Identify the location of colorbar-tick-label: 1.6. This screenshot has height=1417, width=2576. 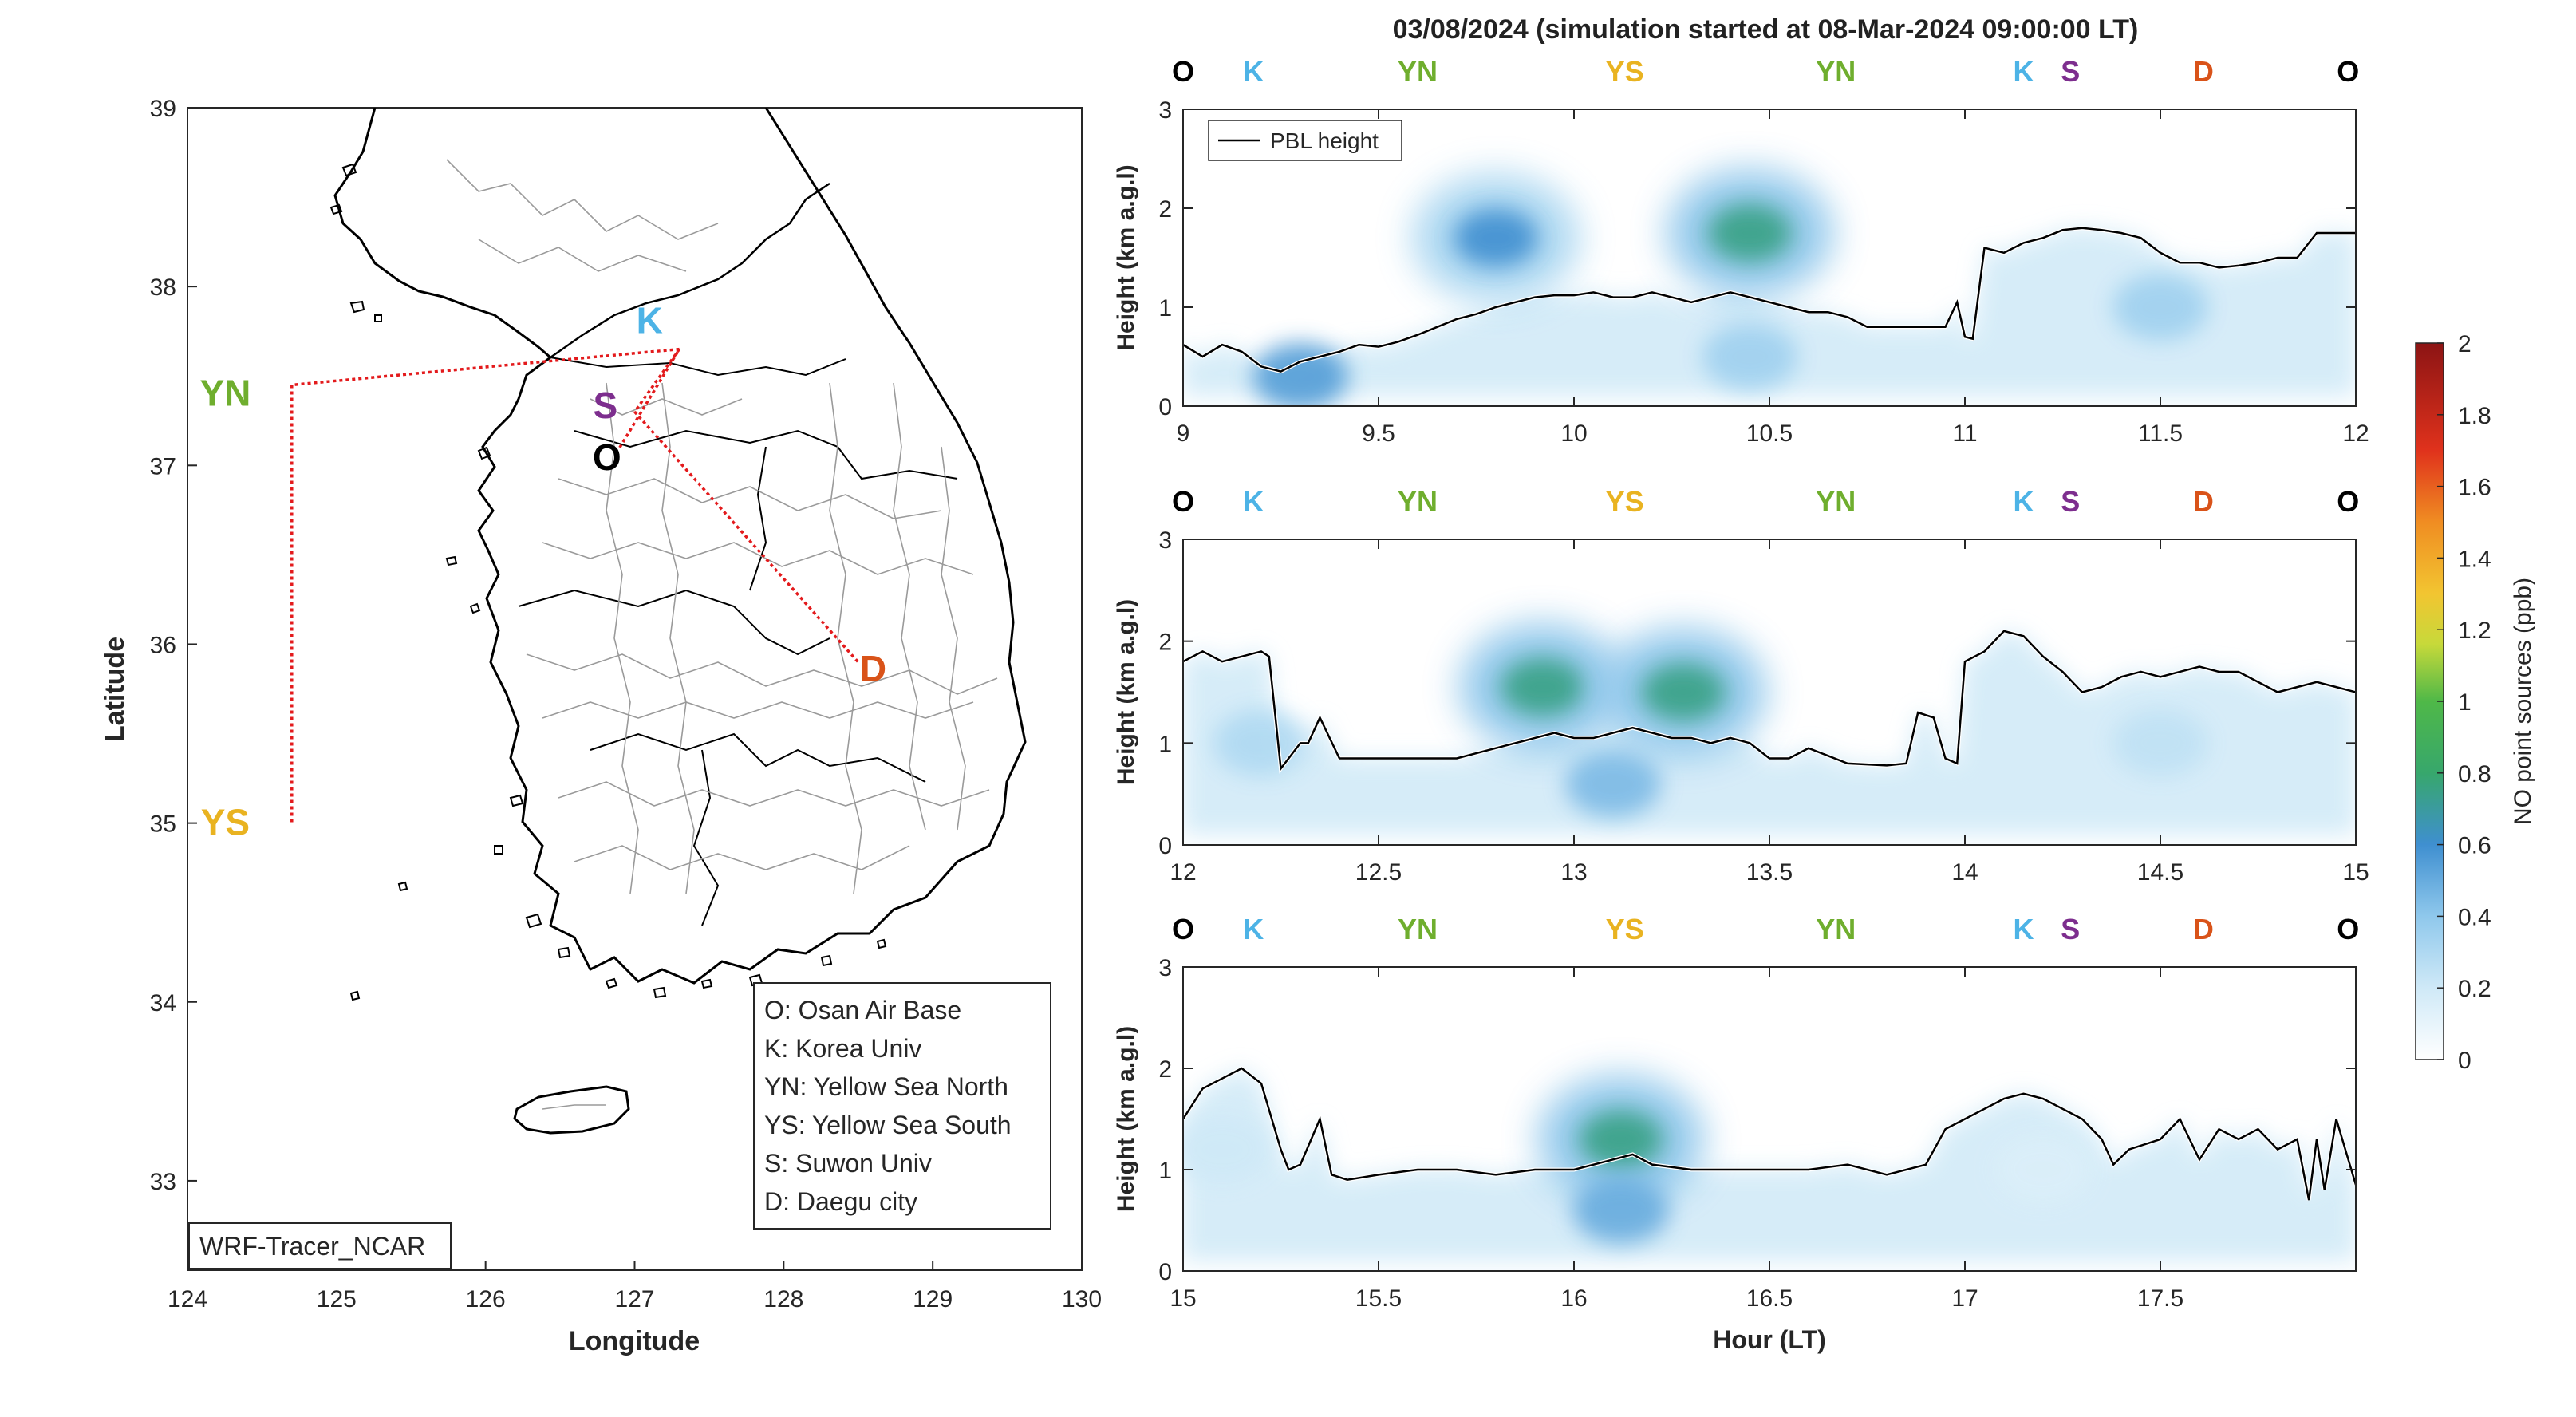
(2475, 488).